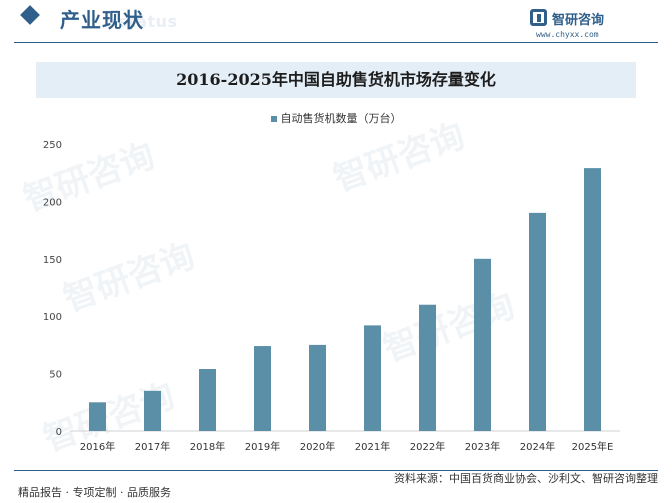 The height and width of the screenshot is (503, 672). What do you see at coordinates (102, 20) in the screenshot?
I see `section-title: 产业现状` at bounding box center [102, 20].